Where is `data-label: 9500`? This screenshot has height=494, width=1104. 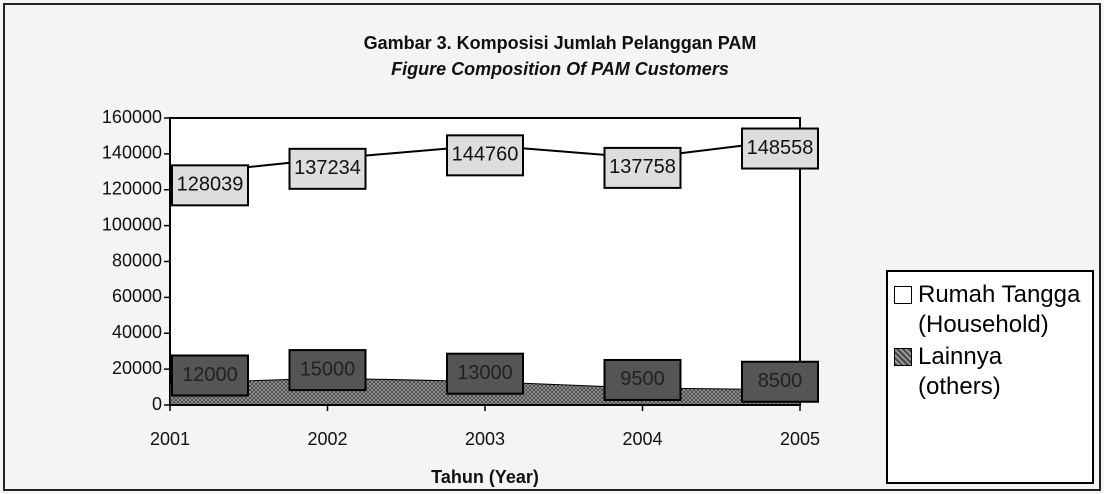 data-label: 9500 is located at coordinates (642, 379).